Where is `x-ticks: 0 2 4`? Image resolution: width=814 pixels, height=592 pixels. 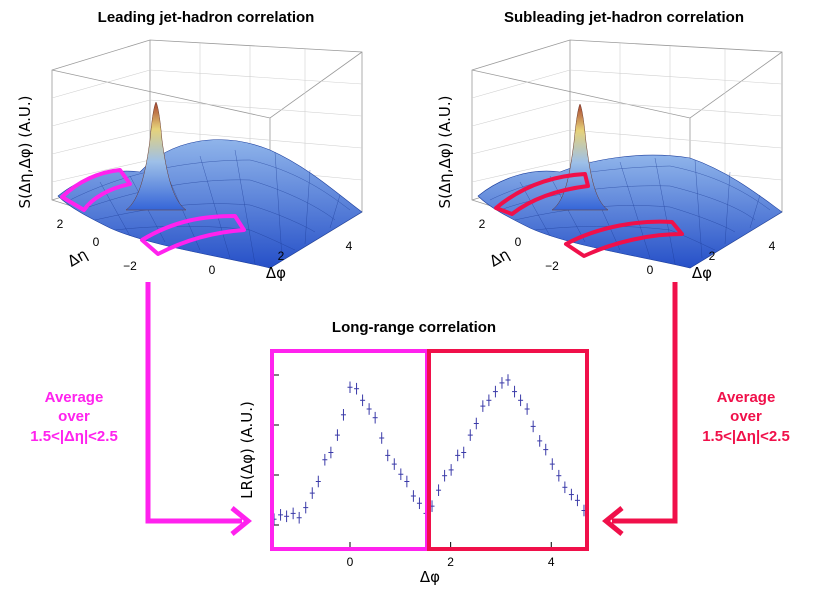 x-ticks: 0 2 4 is located at coordinates (451, 555).